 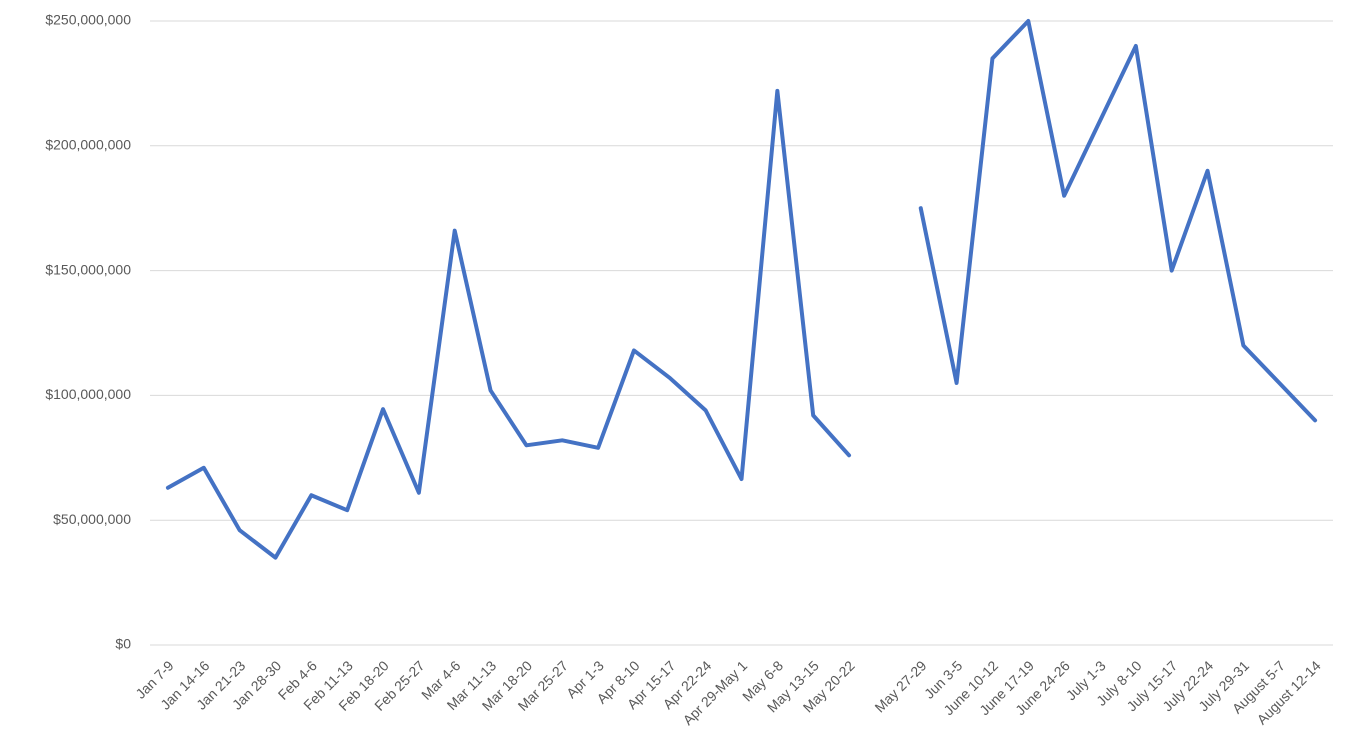 What do you see at coordinates (88, 394) in the screenshot?
I see `y-tick-label: $100,000,000` at bounding box center [88, 394].